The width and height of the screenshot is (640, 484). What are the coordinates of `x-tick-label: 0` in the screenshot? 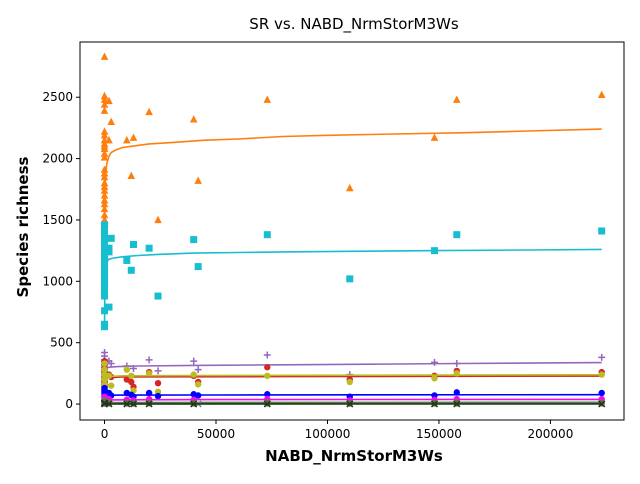 It's located at (105, 434).